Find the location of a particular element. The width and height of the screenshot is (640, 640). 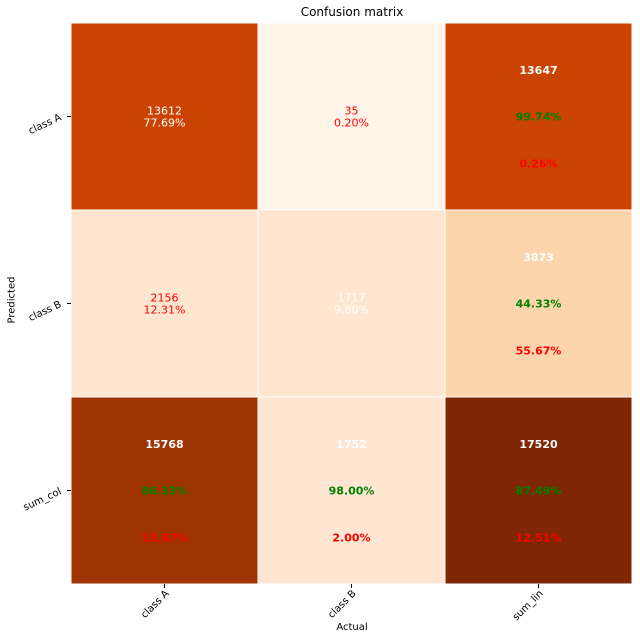

cell-value-label: 2.00% is located at coordinates (351, 537).